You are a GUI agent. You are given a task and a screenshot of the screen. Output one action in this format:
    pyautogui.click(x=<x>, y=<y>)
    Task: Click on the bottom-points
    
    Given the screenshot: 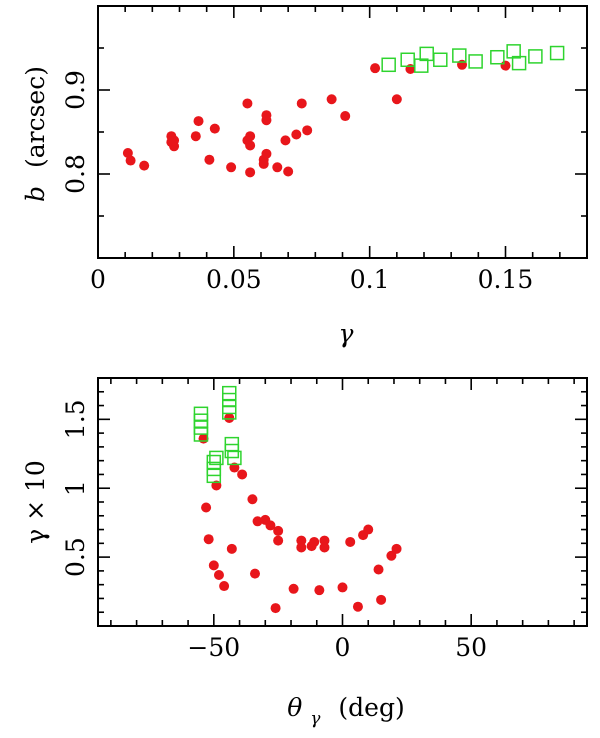 What is the action you would take?
    pyautogui.click(x=297, y=499)
    